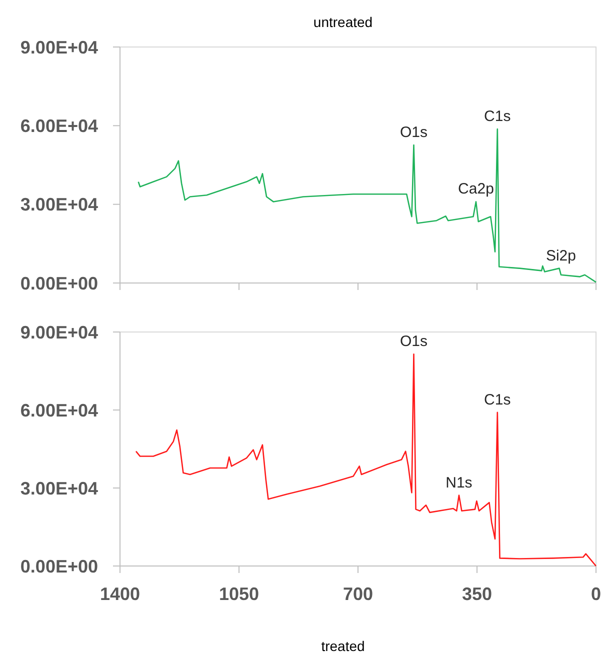  What do you see at coordinates (343, 22) in the screenshot?
I see `chart-title: untreated` at bounding box center [343, 22].